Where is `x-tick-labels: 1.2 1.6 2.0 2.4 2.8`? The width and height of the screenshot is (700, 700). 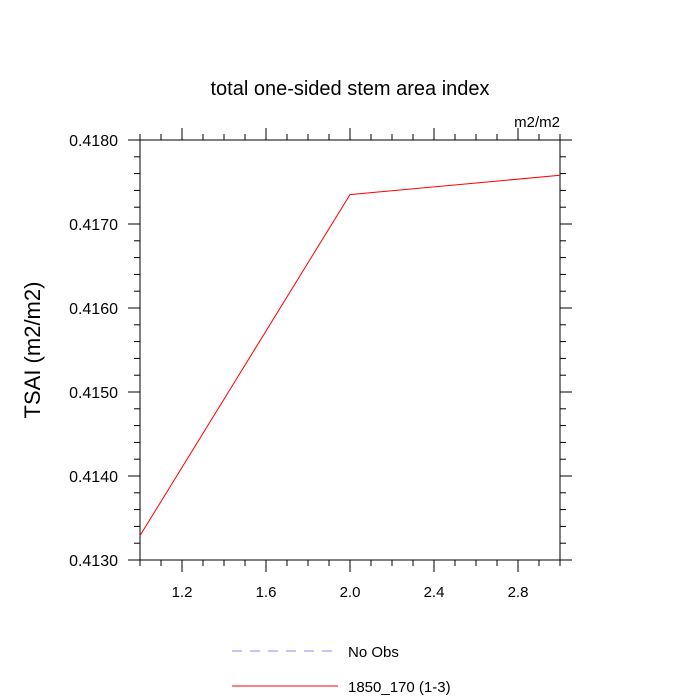
x-tick-labels: 1.2 1.6 2.0 2.4 2.8 is located at coordinates (350, 592).